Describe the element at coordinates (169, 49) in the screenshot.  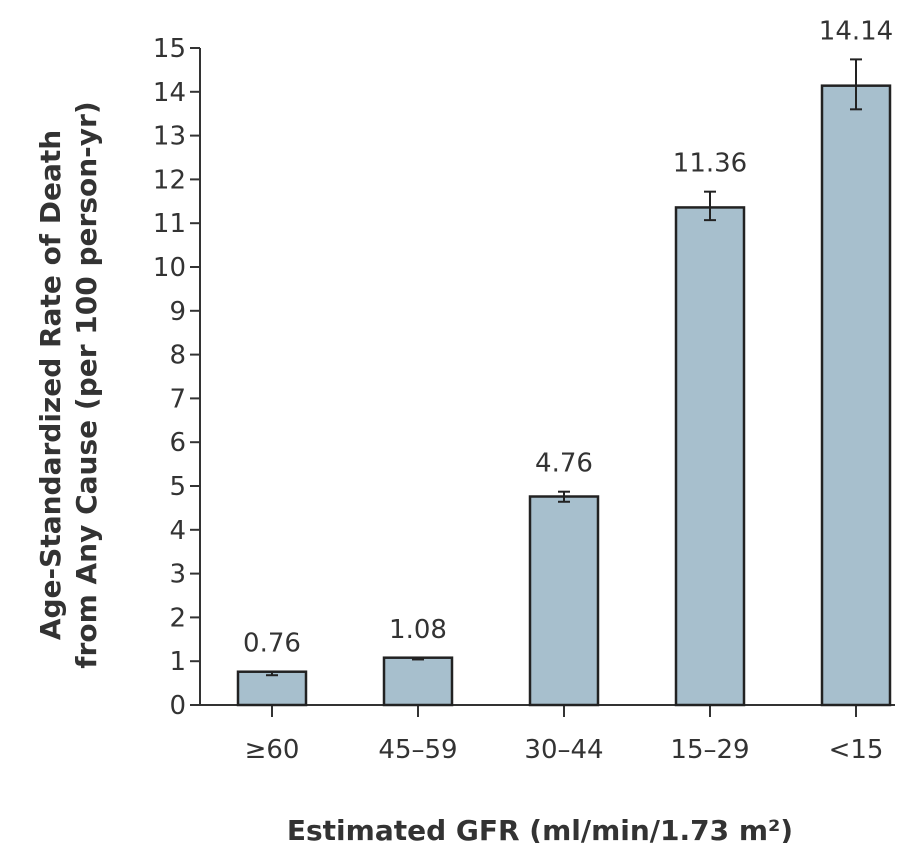
I see `y-tick-label: 15` at that location.